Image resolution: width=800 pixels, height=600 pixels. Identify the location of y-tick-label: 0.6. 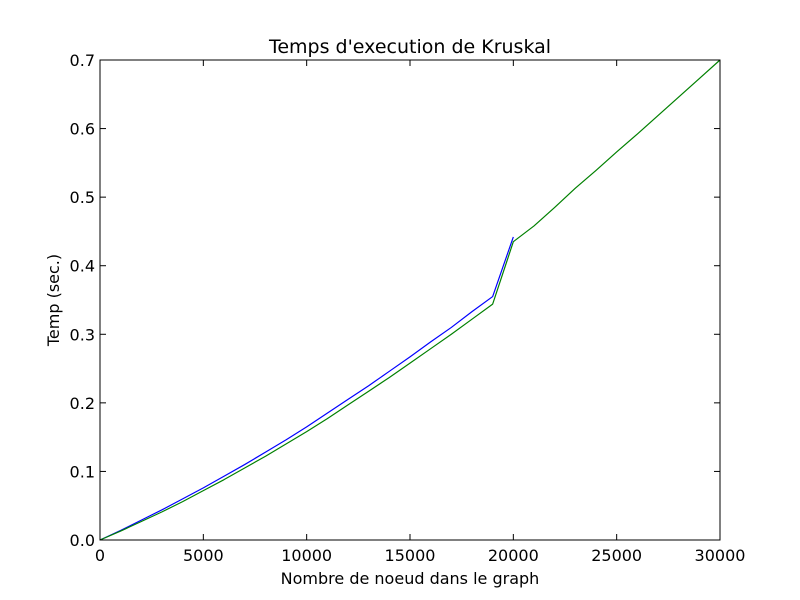
(82, 129).